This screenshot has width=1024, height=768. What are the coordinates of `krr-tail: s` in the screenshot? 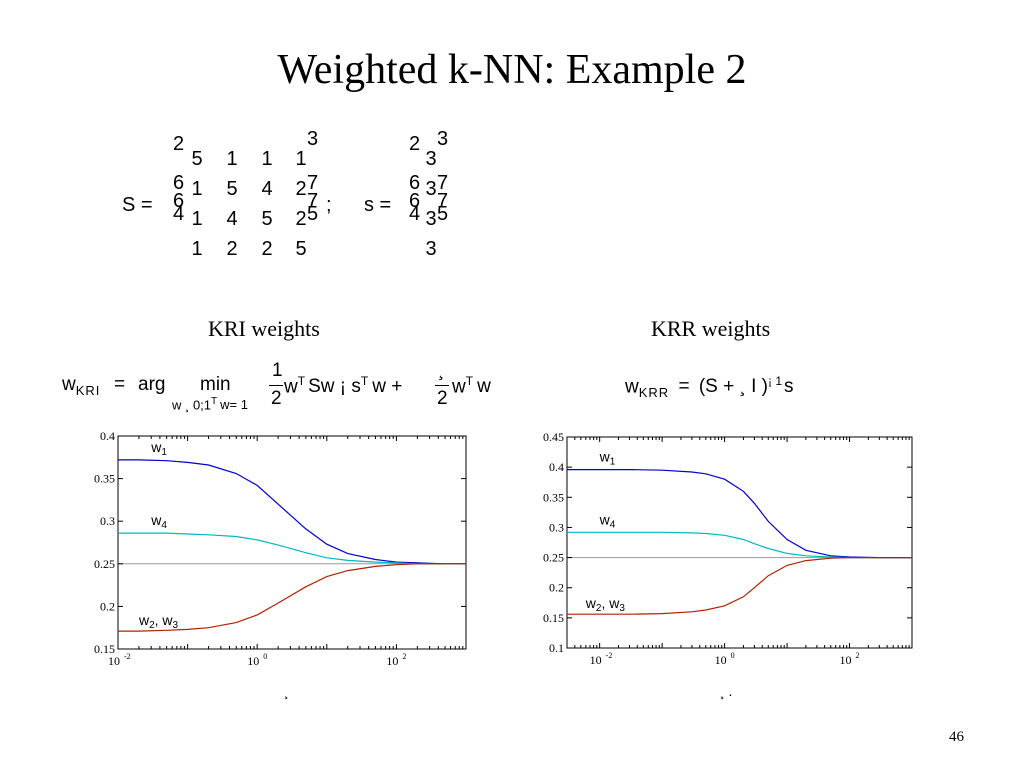 It's located at (789, 387).